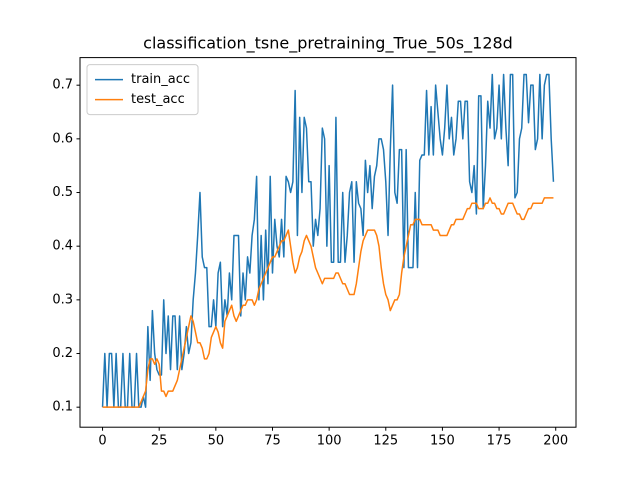  Describe the element at coordinates (158, 99) in the screenshot. I see `legend-label: test_acc` at that location.